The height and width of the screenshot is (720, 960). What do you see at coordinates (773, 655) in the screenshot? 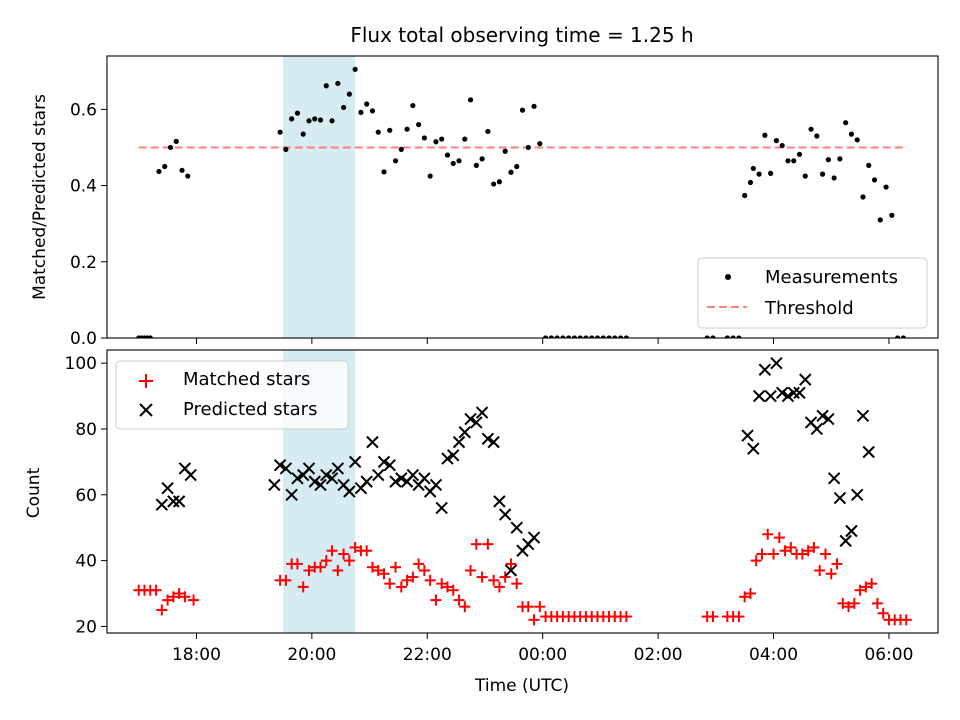
I see `x-tick-label: 04:00` at bounding box center [773, 655].